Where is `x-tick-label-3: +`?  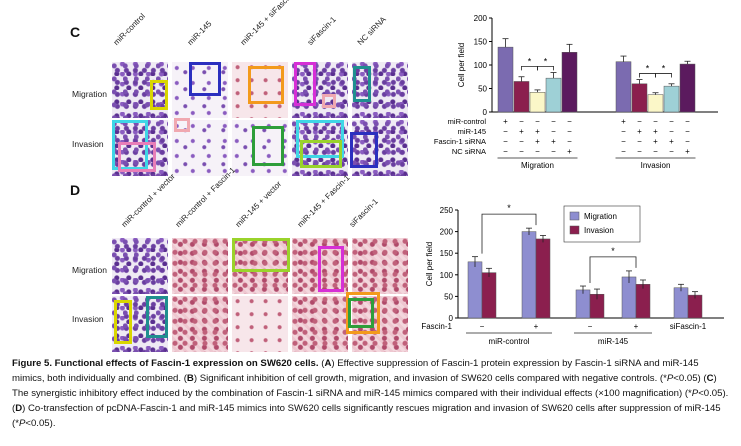 x-tick-label-3: + is located at coordinates (636, 326).